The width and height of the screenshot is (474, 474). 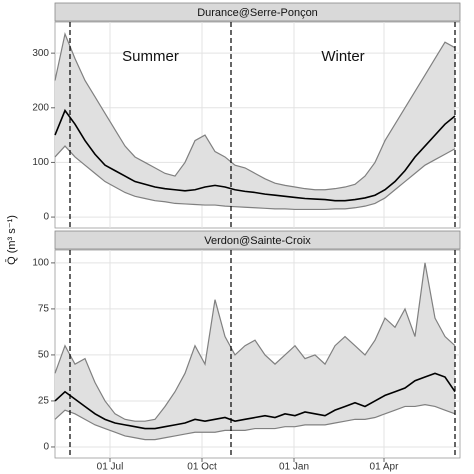 What do you see at coordinates (44, 355) in the screenshot?
I see `y-tick-label: 50` at bounding box center [44, 355].